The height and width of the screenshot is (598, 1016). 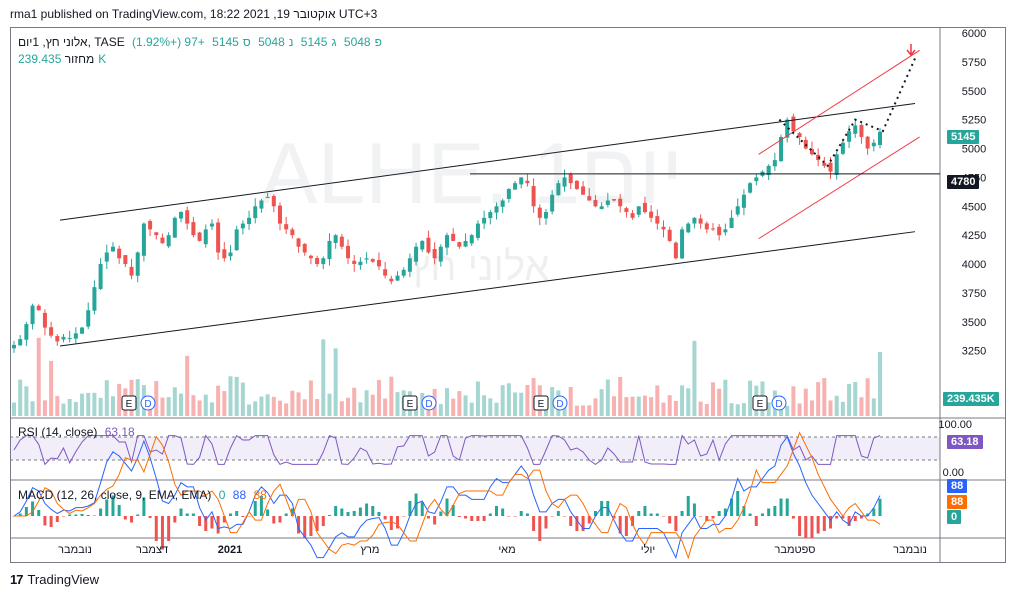 What do you see at coordinates (974, 265) in the screenshot?
I see `price-tick-label: 4000` at bounding box center [974, 265].